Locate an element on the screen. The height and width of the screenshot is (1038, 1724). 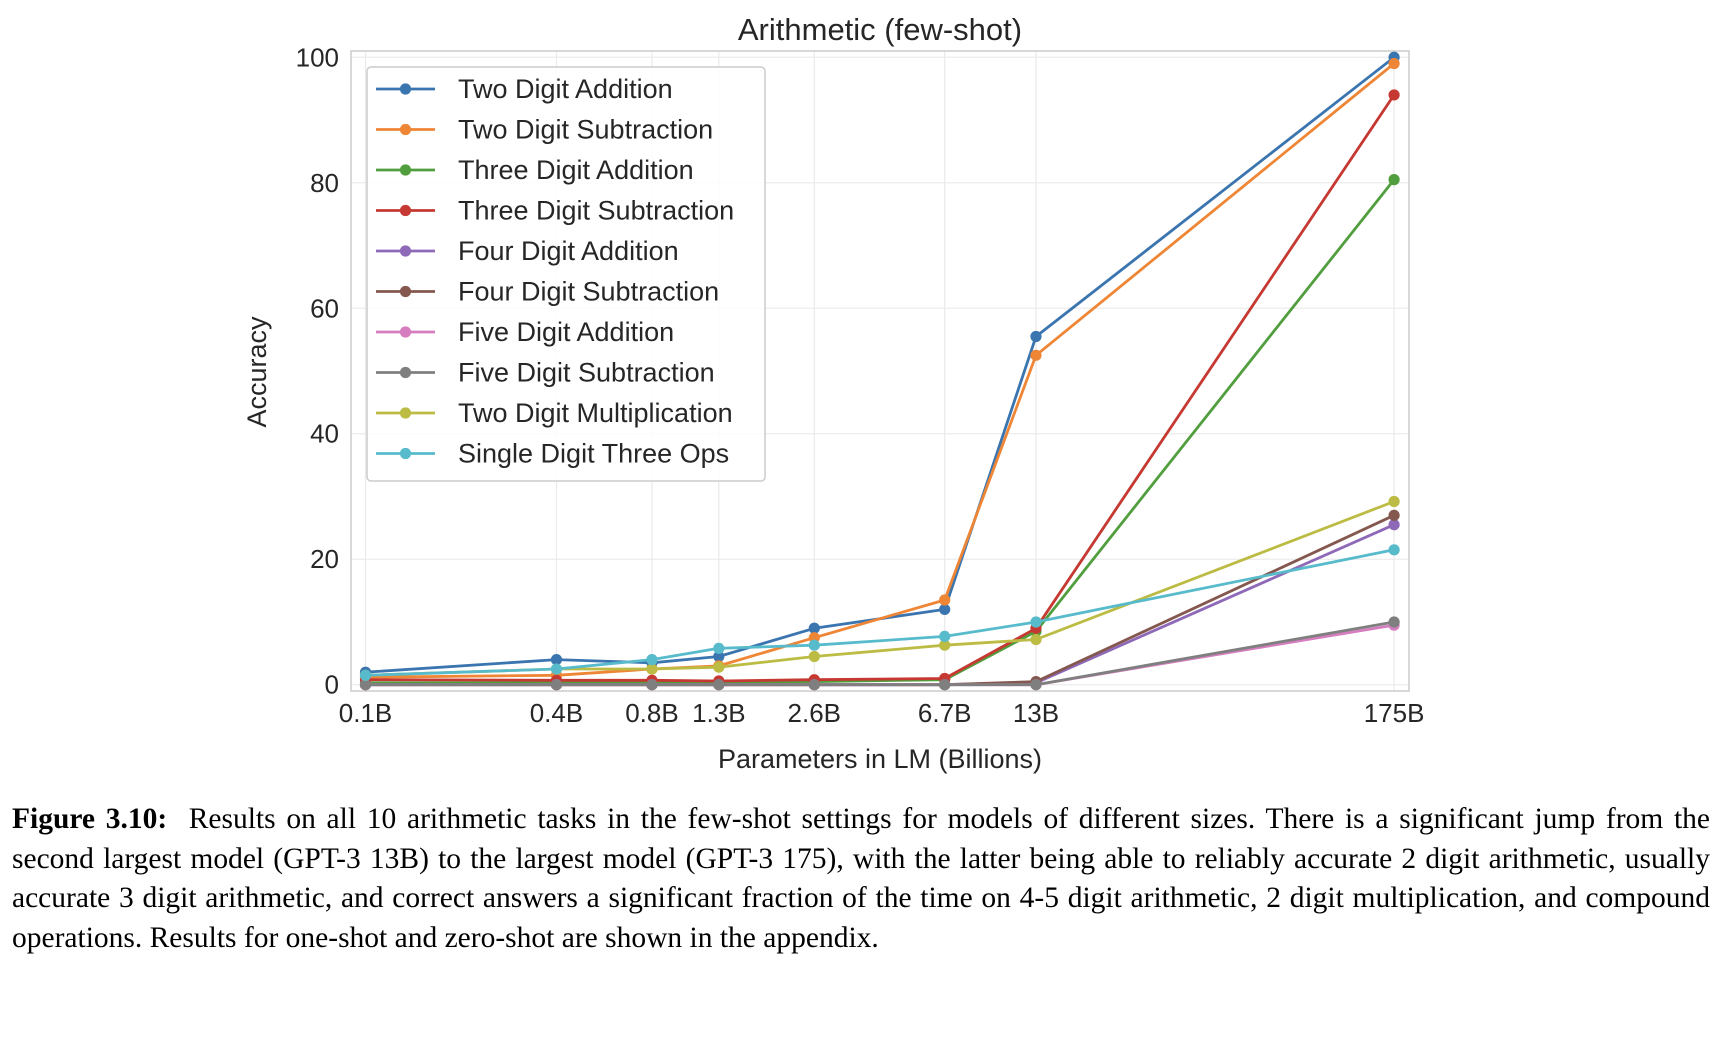
legend-label: Single Digit Three Ops is located at coordinates (593, 454).